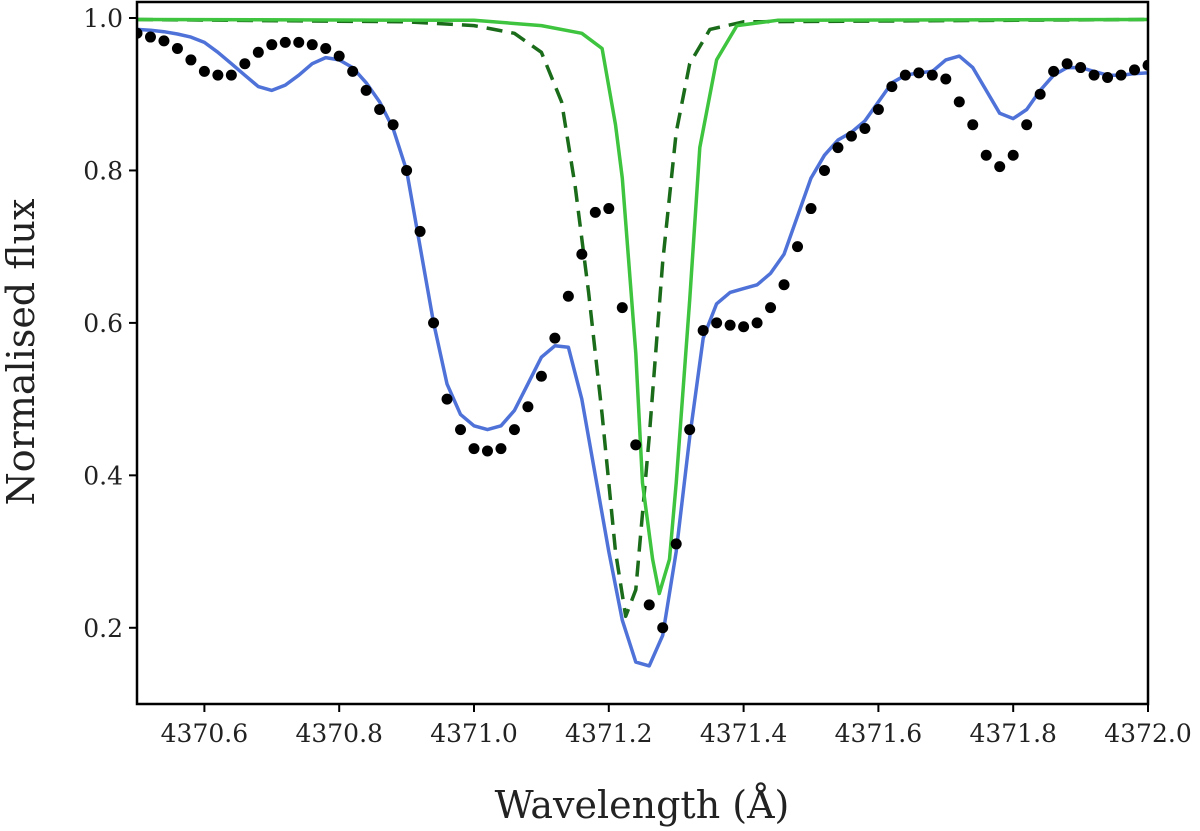 This screenshot has height=831, width=1200. I want to click on y-tick-label: 0.4, so click(103, 475).